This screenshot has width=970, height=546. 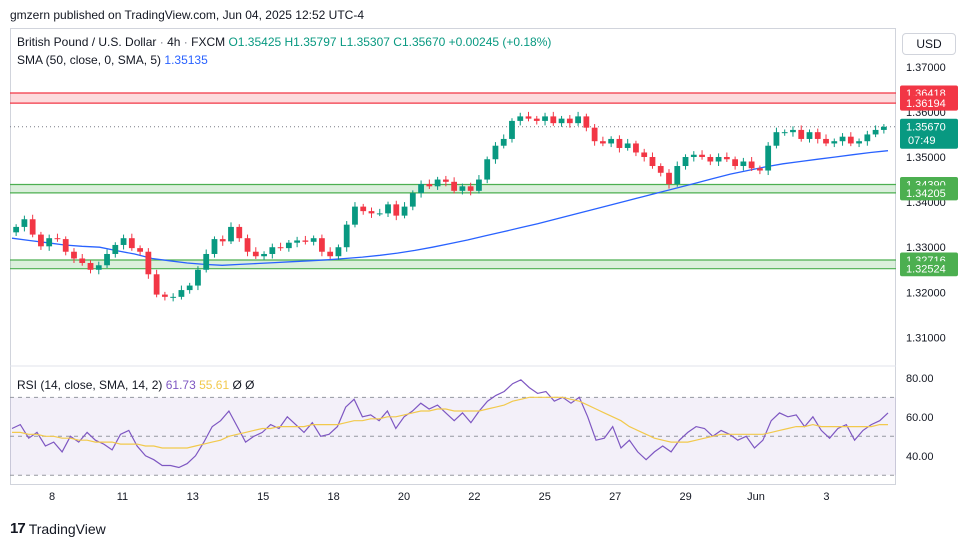 What do you see at coordinates (926, 293) in the screenshot?
I see `price-tick-label: 1.32000` at bounding box center [926, 293].